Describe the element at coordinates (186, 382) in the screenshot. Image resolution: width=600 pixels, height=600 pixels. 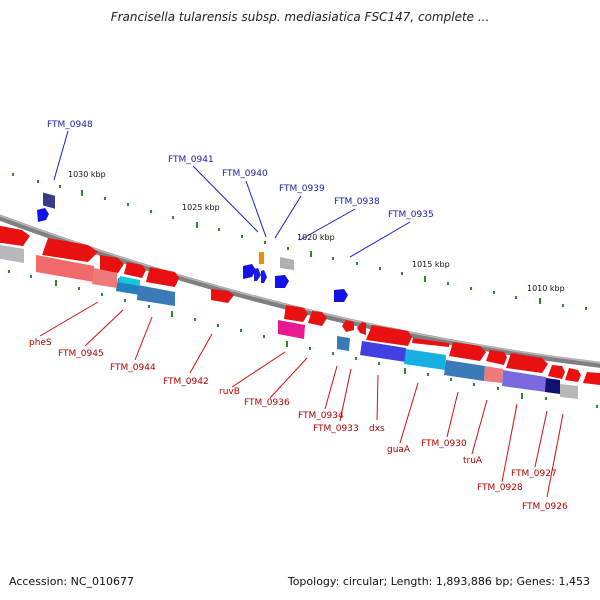
I see `gene-label-ftm0942: FTM_0942` at that location.